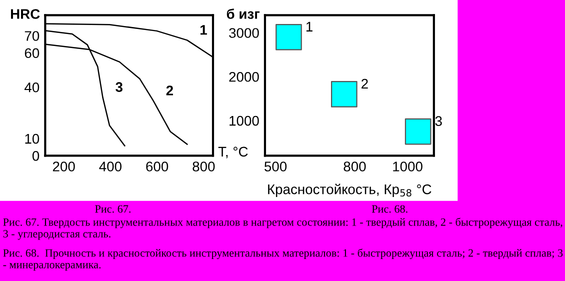  Describe the element at coordinates (407, 167) in the screenshot. I see `x-tick-label: 1000` at that location.